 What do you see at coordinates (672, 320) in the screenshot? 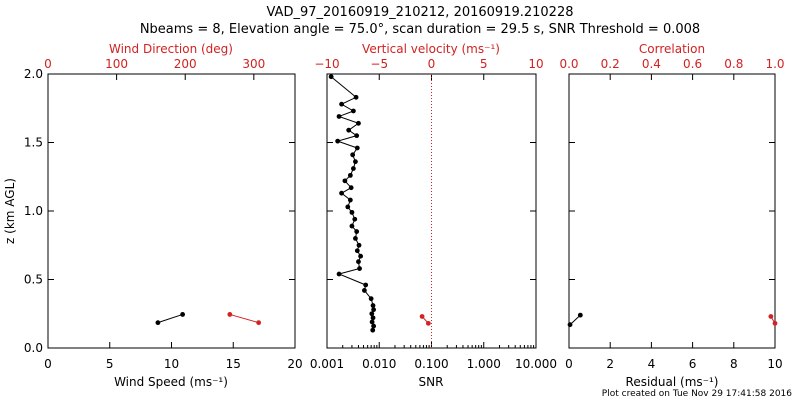
I see `panel-residual-series` at bounding box center [672, 320].